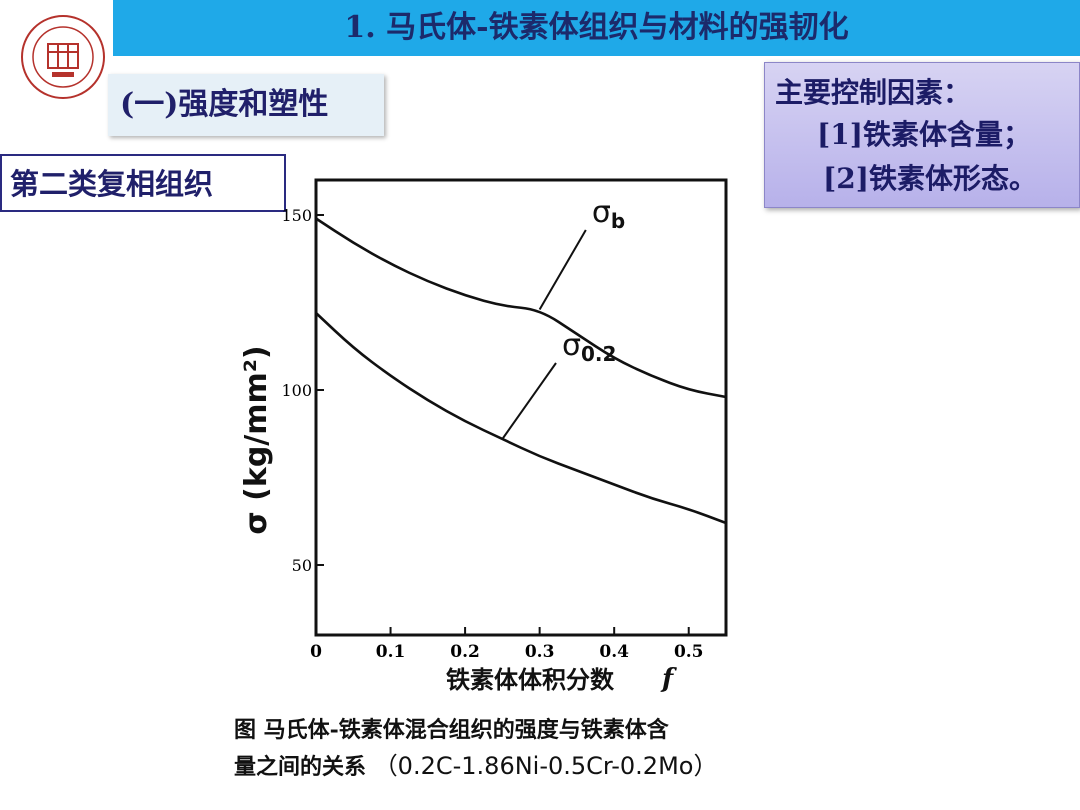  What do you see at coordinates (296, 215) in the screenshot?
I see `y-tick-label: 150` at bounding box center [296, 215].